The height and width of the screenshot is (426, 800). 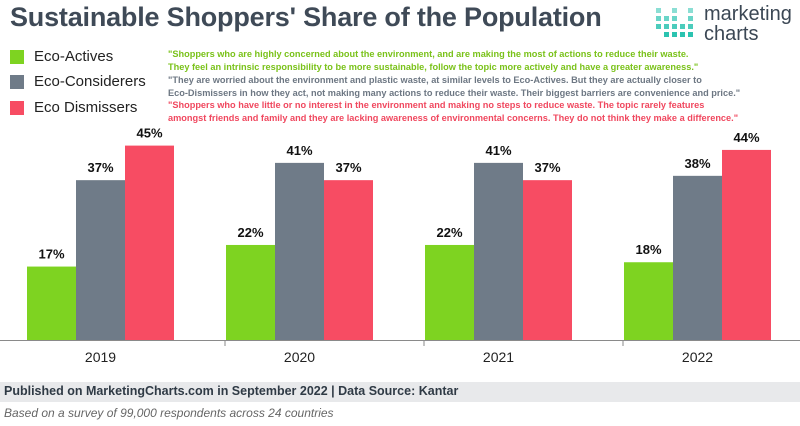 What do you see at coordinates (748, 14) in the screenshot?
I see `logo-text-line1: marketing` at bounding box center [748, 14].